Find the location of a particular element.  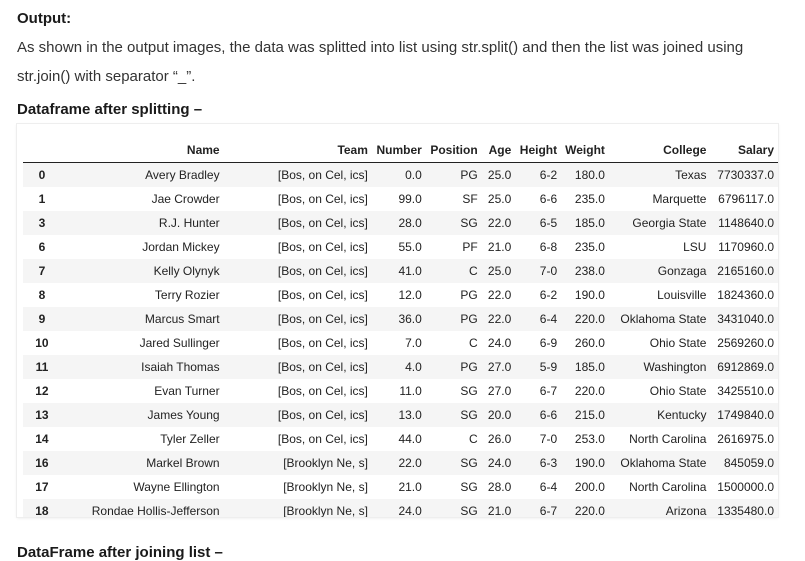

cell-name: Jae Crowder is located at coordinates (185, 199).